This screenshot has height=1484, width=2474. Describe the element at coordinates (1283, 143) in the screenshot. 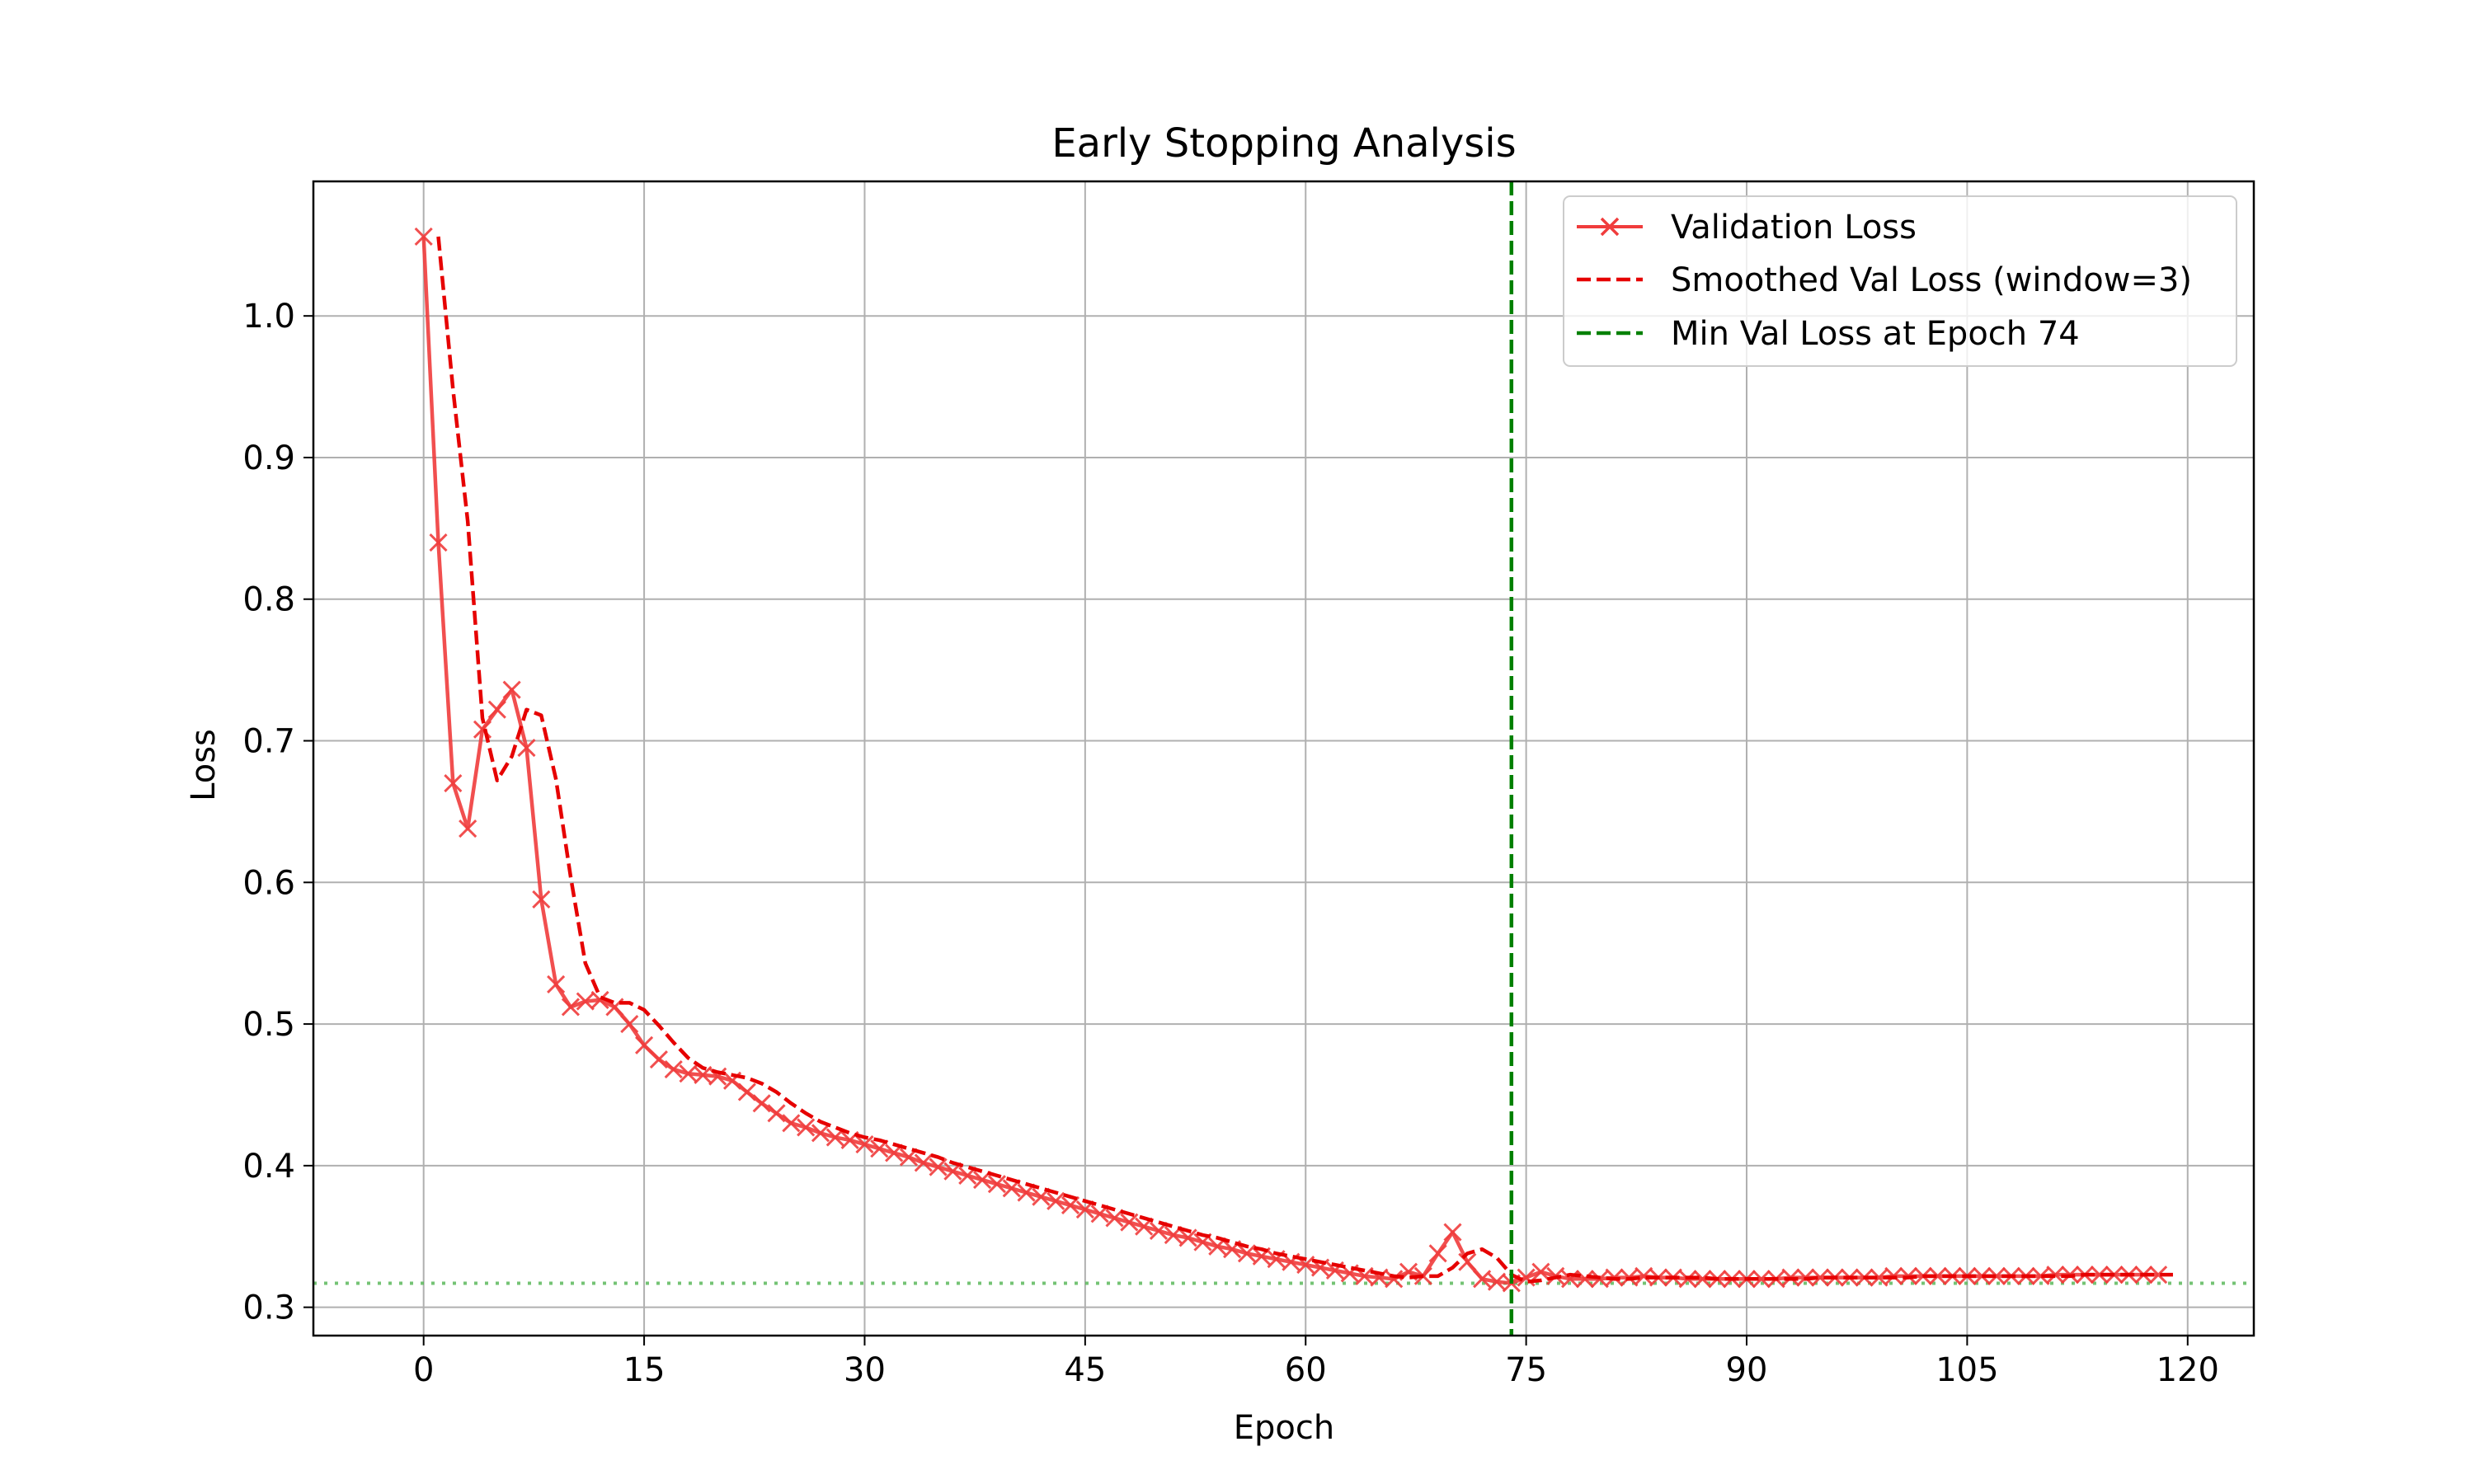

I see `chart-title: Early Stopping Analysis` at that location.